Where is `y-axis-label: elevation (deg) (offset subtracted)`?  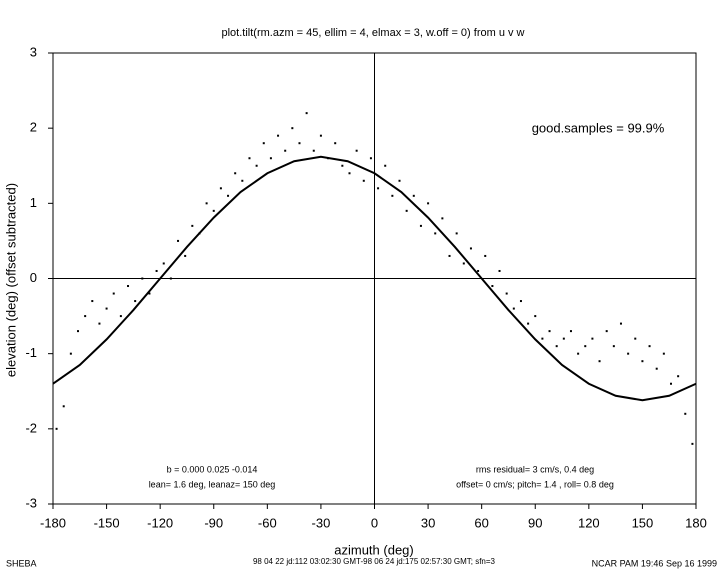 y-axis-label: elevation (deg) (offset subtracted) is located at coordinates (10, 280).